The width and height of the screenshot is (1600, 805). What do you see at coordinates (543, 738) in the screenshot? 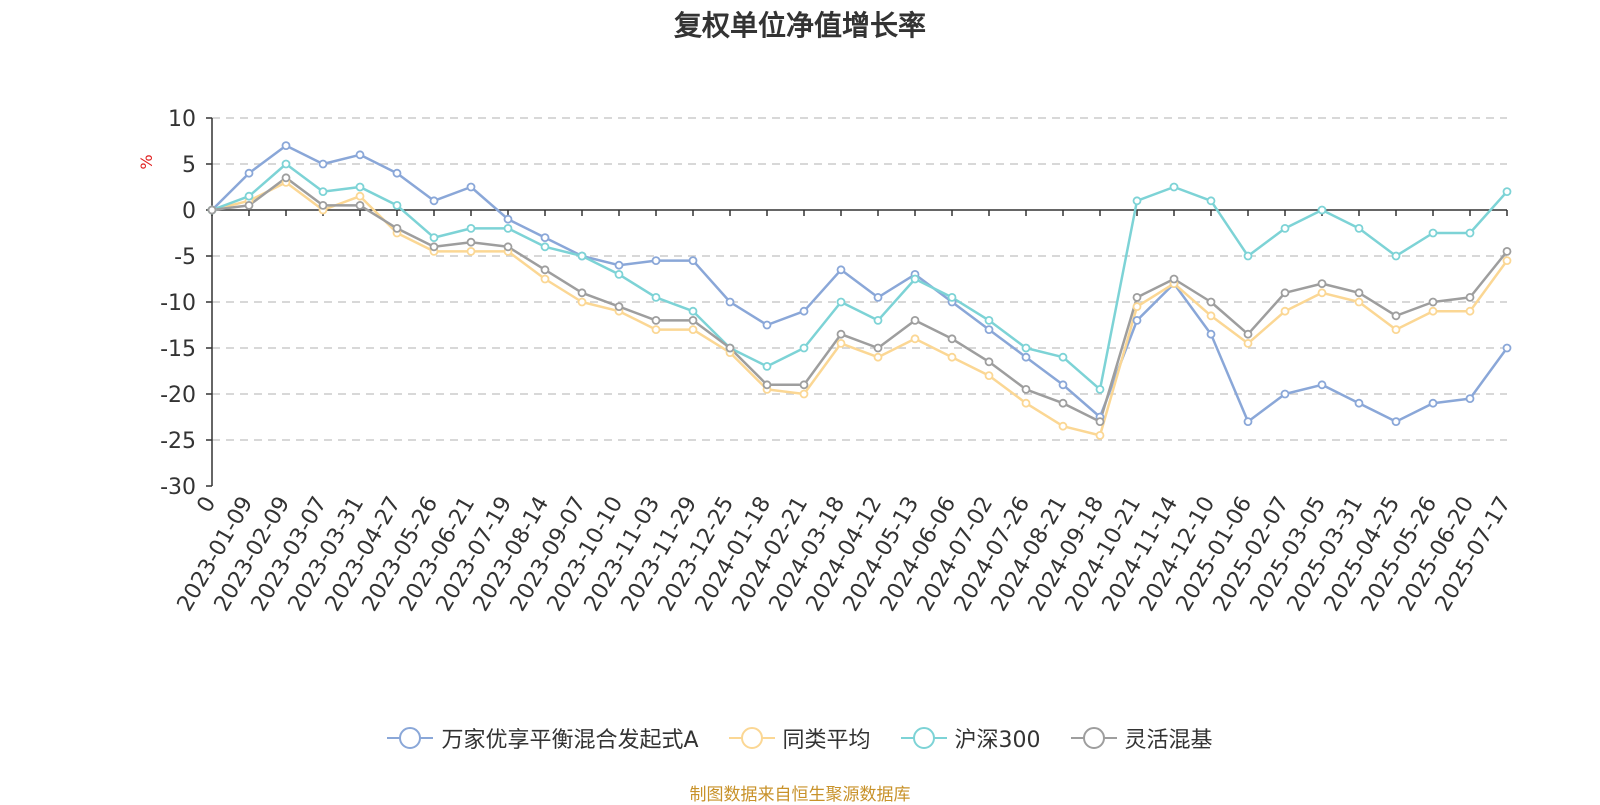
I see `legend-item: 万家优享平衡混合发起式A` at bounding box center [543, 738].